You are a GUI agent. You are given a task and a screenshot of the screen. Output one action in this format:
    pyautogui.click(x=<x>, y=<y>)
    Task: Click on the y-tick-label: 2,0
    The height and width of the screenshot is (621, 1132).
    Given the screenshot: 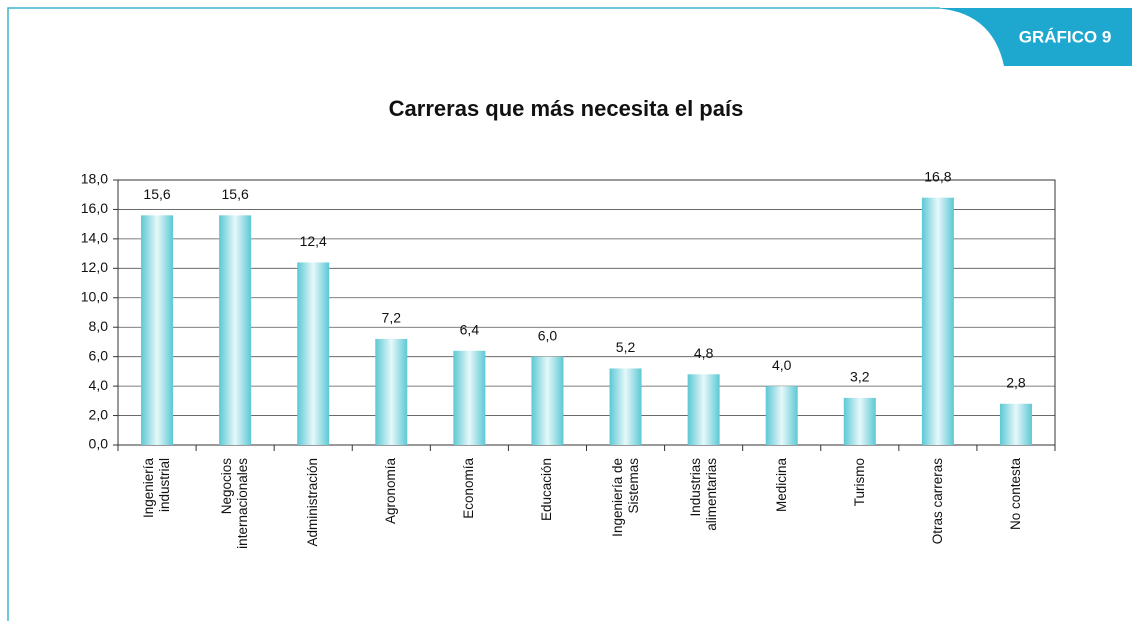 What is the action you would take?
    pyautogui.click(x=99, y=414)
    